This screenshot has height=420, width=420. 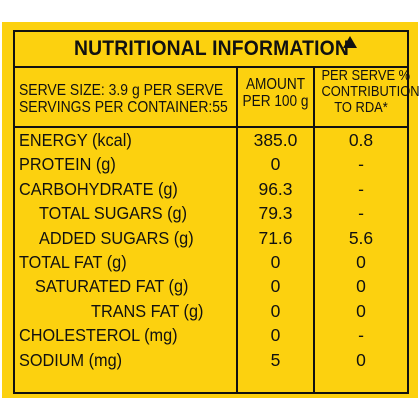 I want to click on nutrient-name: ENERGY (kcal), so click(x=75, y=140).